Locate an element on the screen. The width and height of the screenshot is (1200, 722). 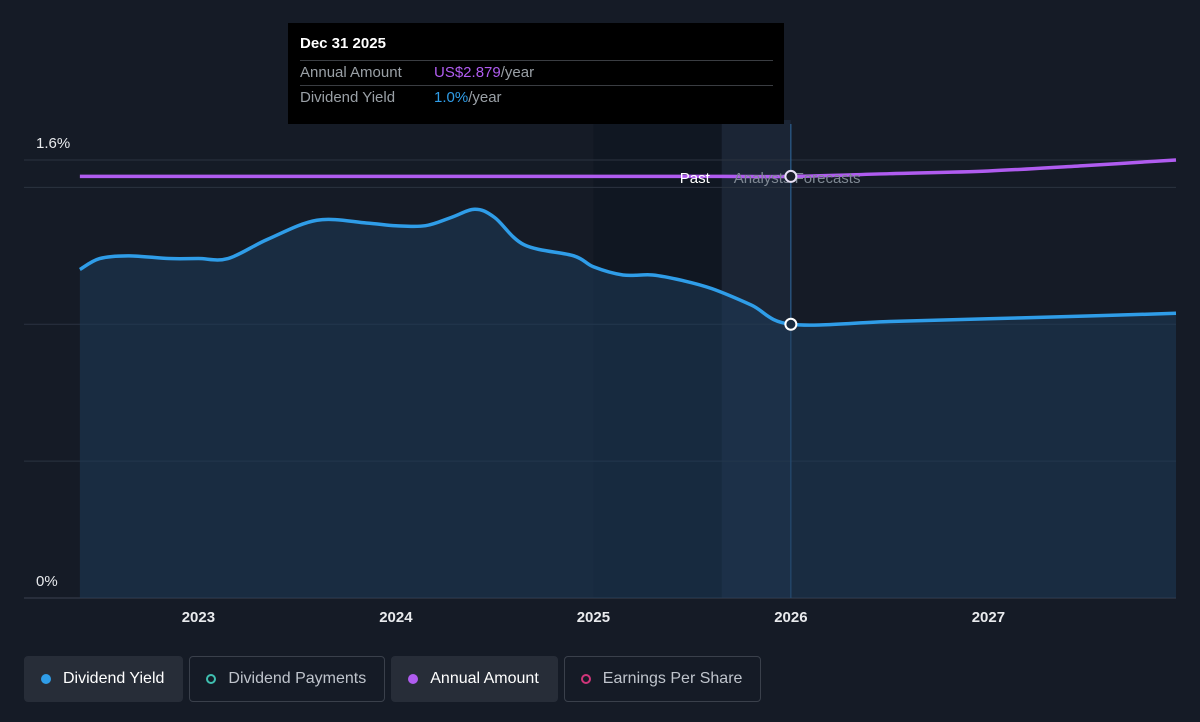
annual-amount-line is located at coordinates (628, 168).